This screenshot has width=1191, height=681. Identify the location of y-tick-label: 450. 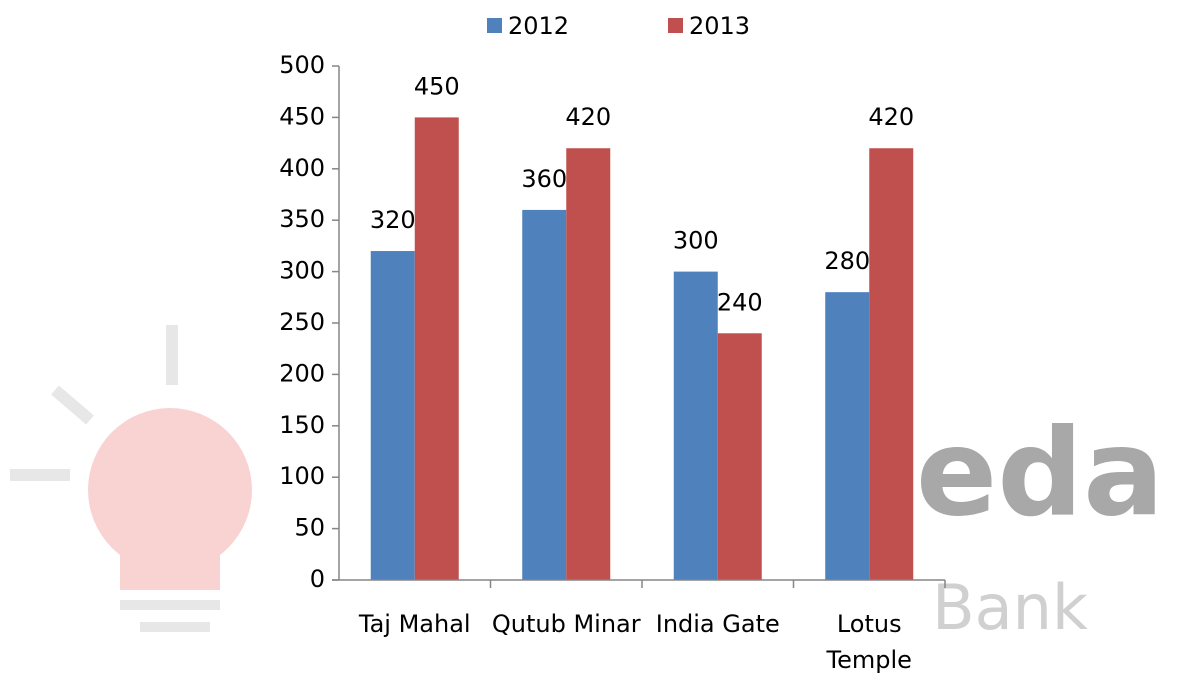
(302, 116).